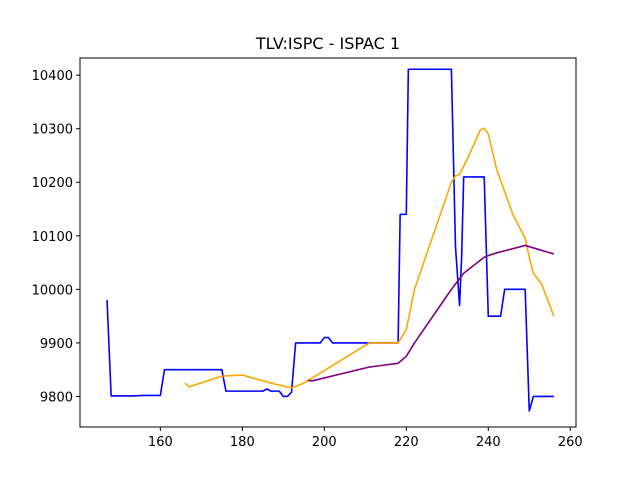  What do you see at coordinates (160, 442) in the screenshot?
I see `x-tick-label: 160` at bounding box center [160, 442].